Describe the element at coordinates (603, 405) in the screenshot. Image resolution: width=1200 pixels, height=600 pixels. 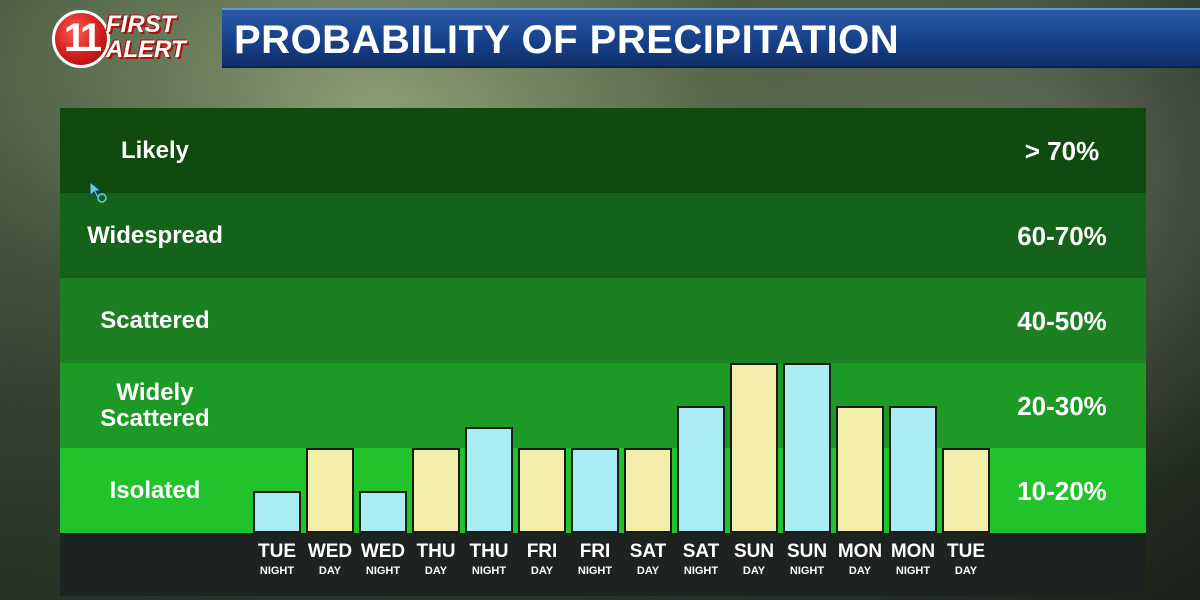
I see `band-widely-scattered: Widely Scattered 20-30%` at that location.